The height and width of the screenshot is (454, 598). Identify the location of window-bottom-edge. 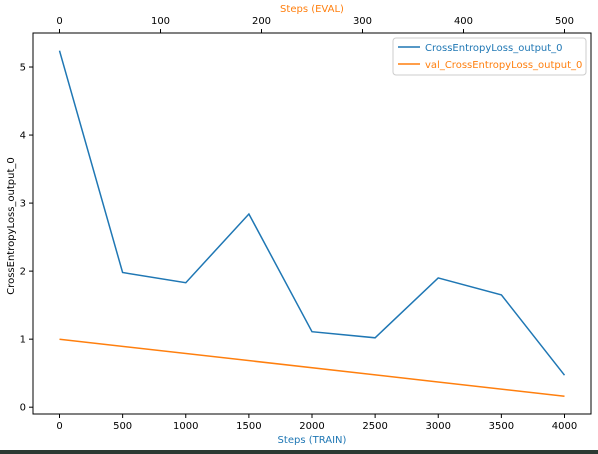
(299, 452).